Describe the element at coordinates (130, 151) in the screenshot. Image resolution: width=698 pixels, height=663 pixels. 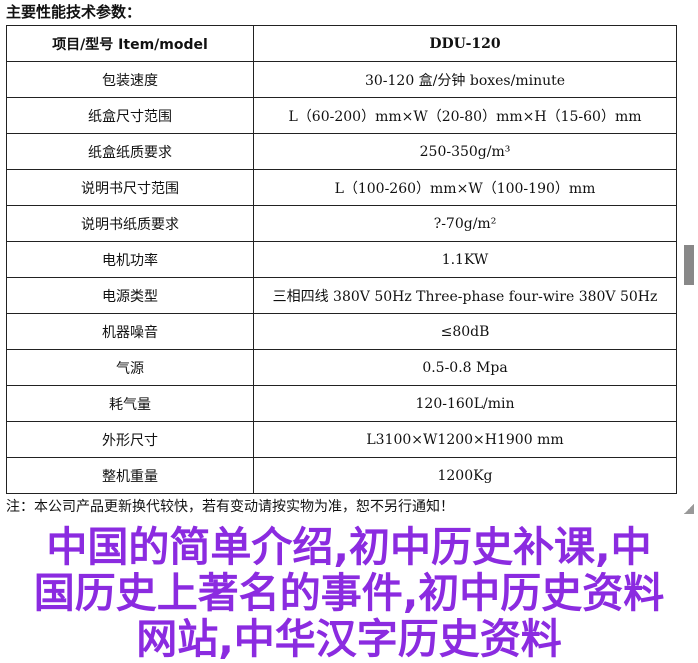
I see `row-label: 纸盒纸质要求` at that location.